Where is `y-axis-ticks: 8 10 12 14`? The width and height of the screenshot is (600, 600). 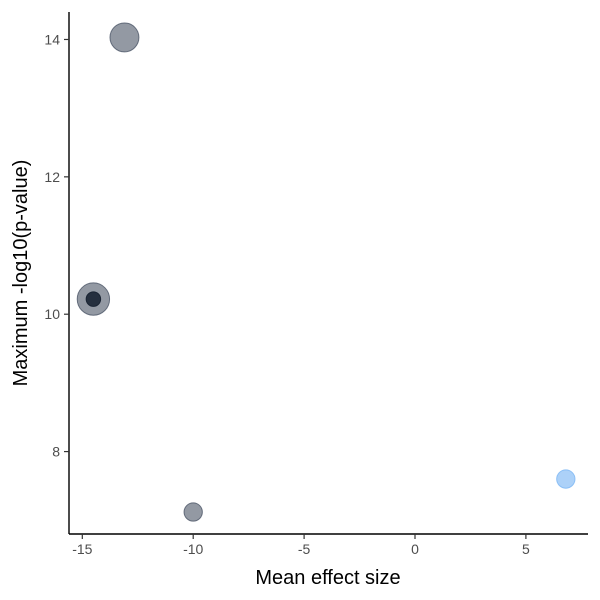 y-axis-ticks: 8 10 12 14 is located at coordinates (56, 245).